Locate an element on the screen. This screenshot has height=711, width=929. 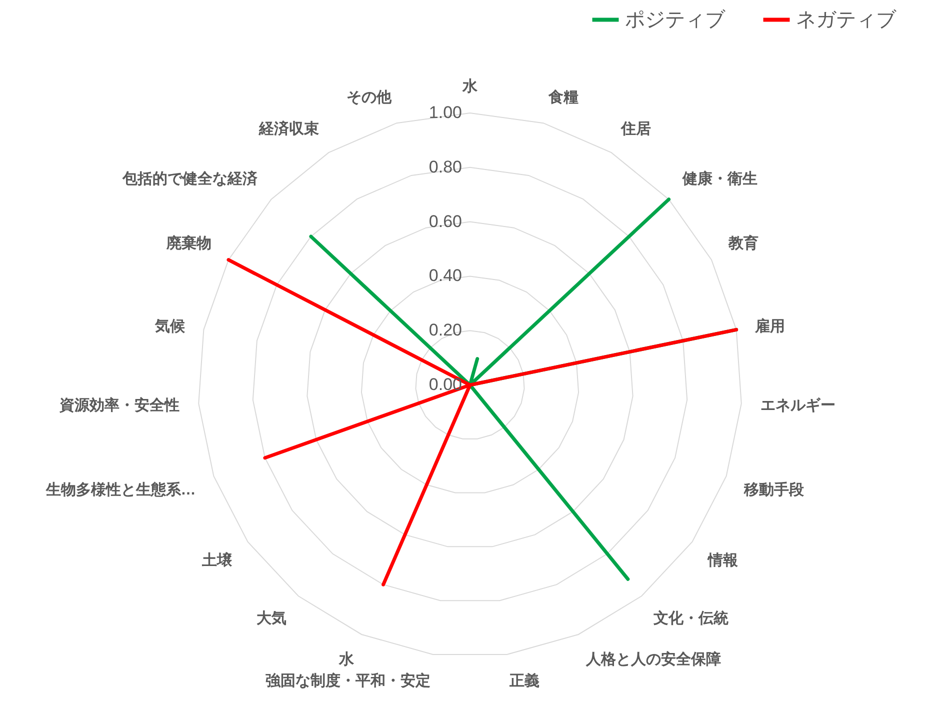
spoke-label: 正義 is located at coordinates (524, 681).